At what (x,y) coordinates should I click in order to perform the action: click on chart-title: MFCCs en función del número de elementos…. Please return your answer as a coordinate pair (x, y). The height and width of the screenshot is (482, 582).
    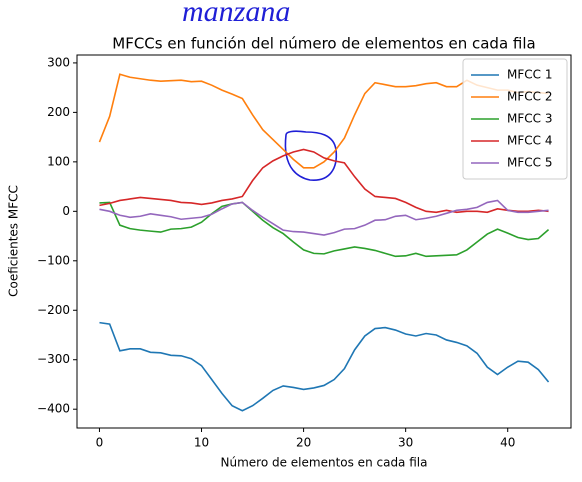
    Looking at the image, I should click on (323, 44).